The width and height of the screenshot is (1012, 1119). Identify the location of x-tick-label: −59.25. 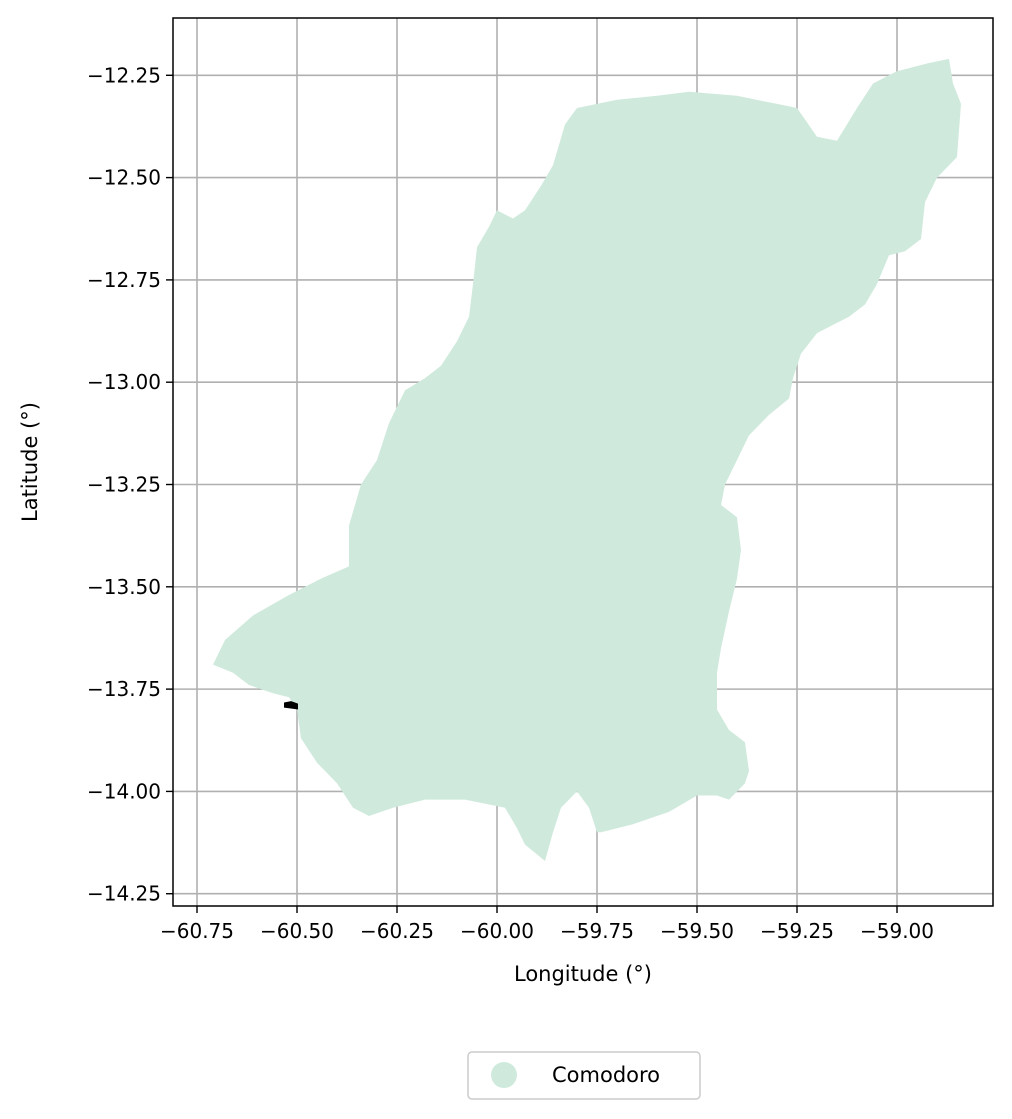
(797, 931).